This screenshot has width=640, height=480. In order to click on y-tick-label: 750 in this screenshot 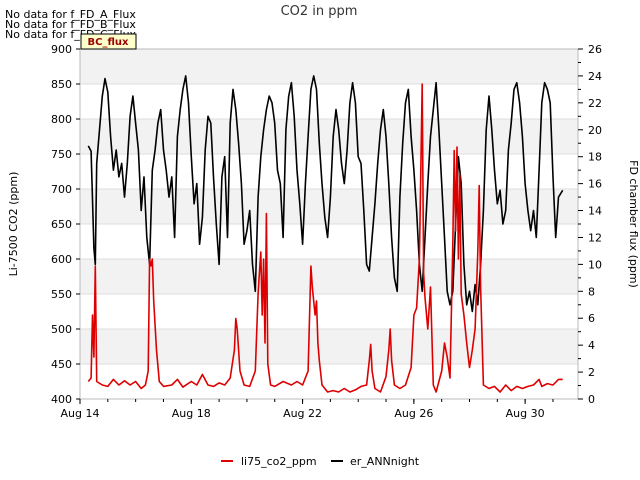, I will do `click(61, 154)`.